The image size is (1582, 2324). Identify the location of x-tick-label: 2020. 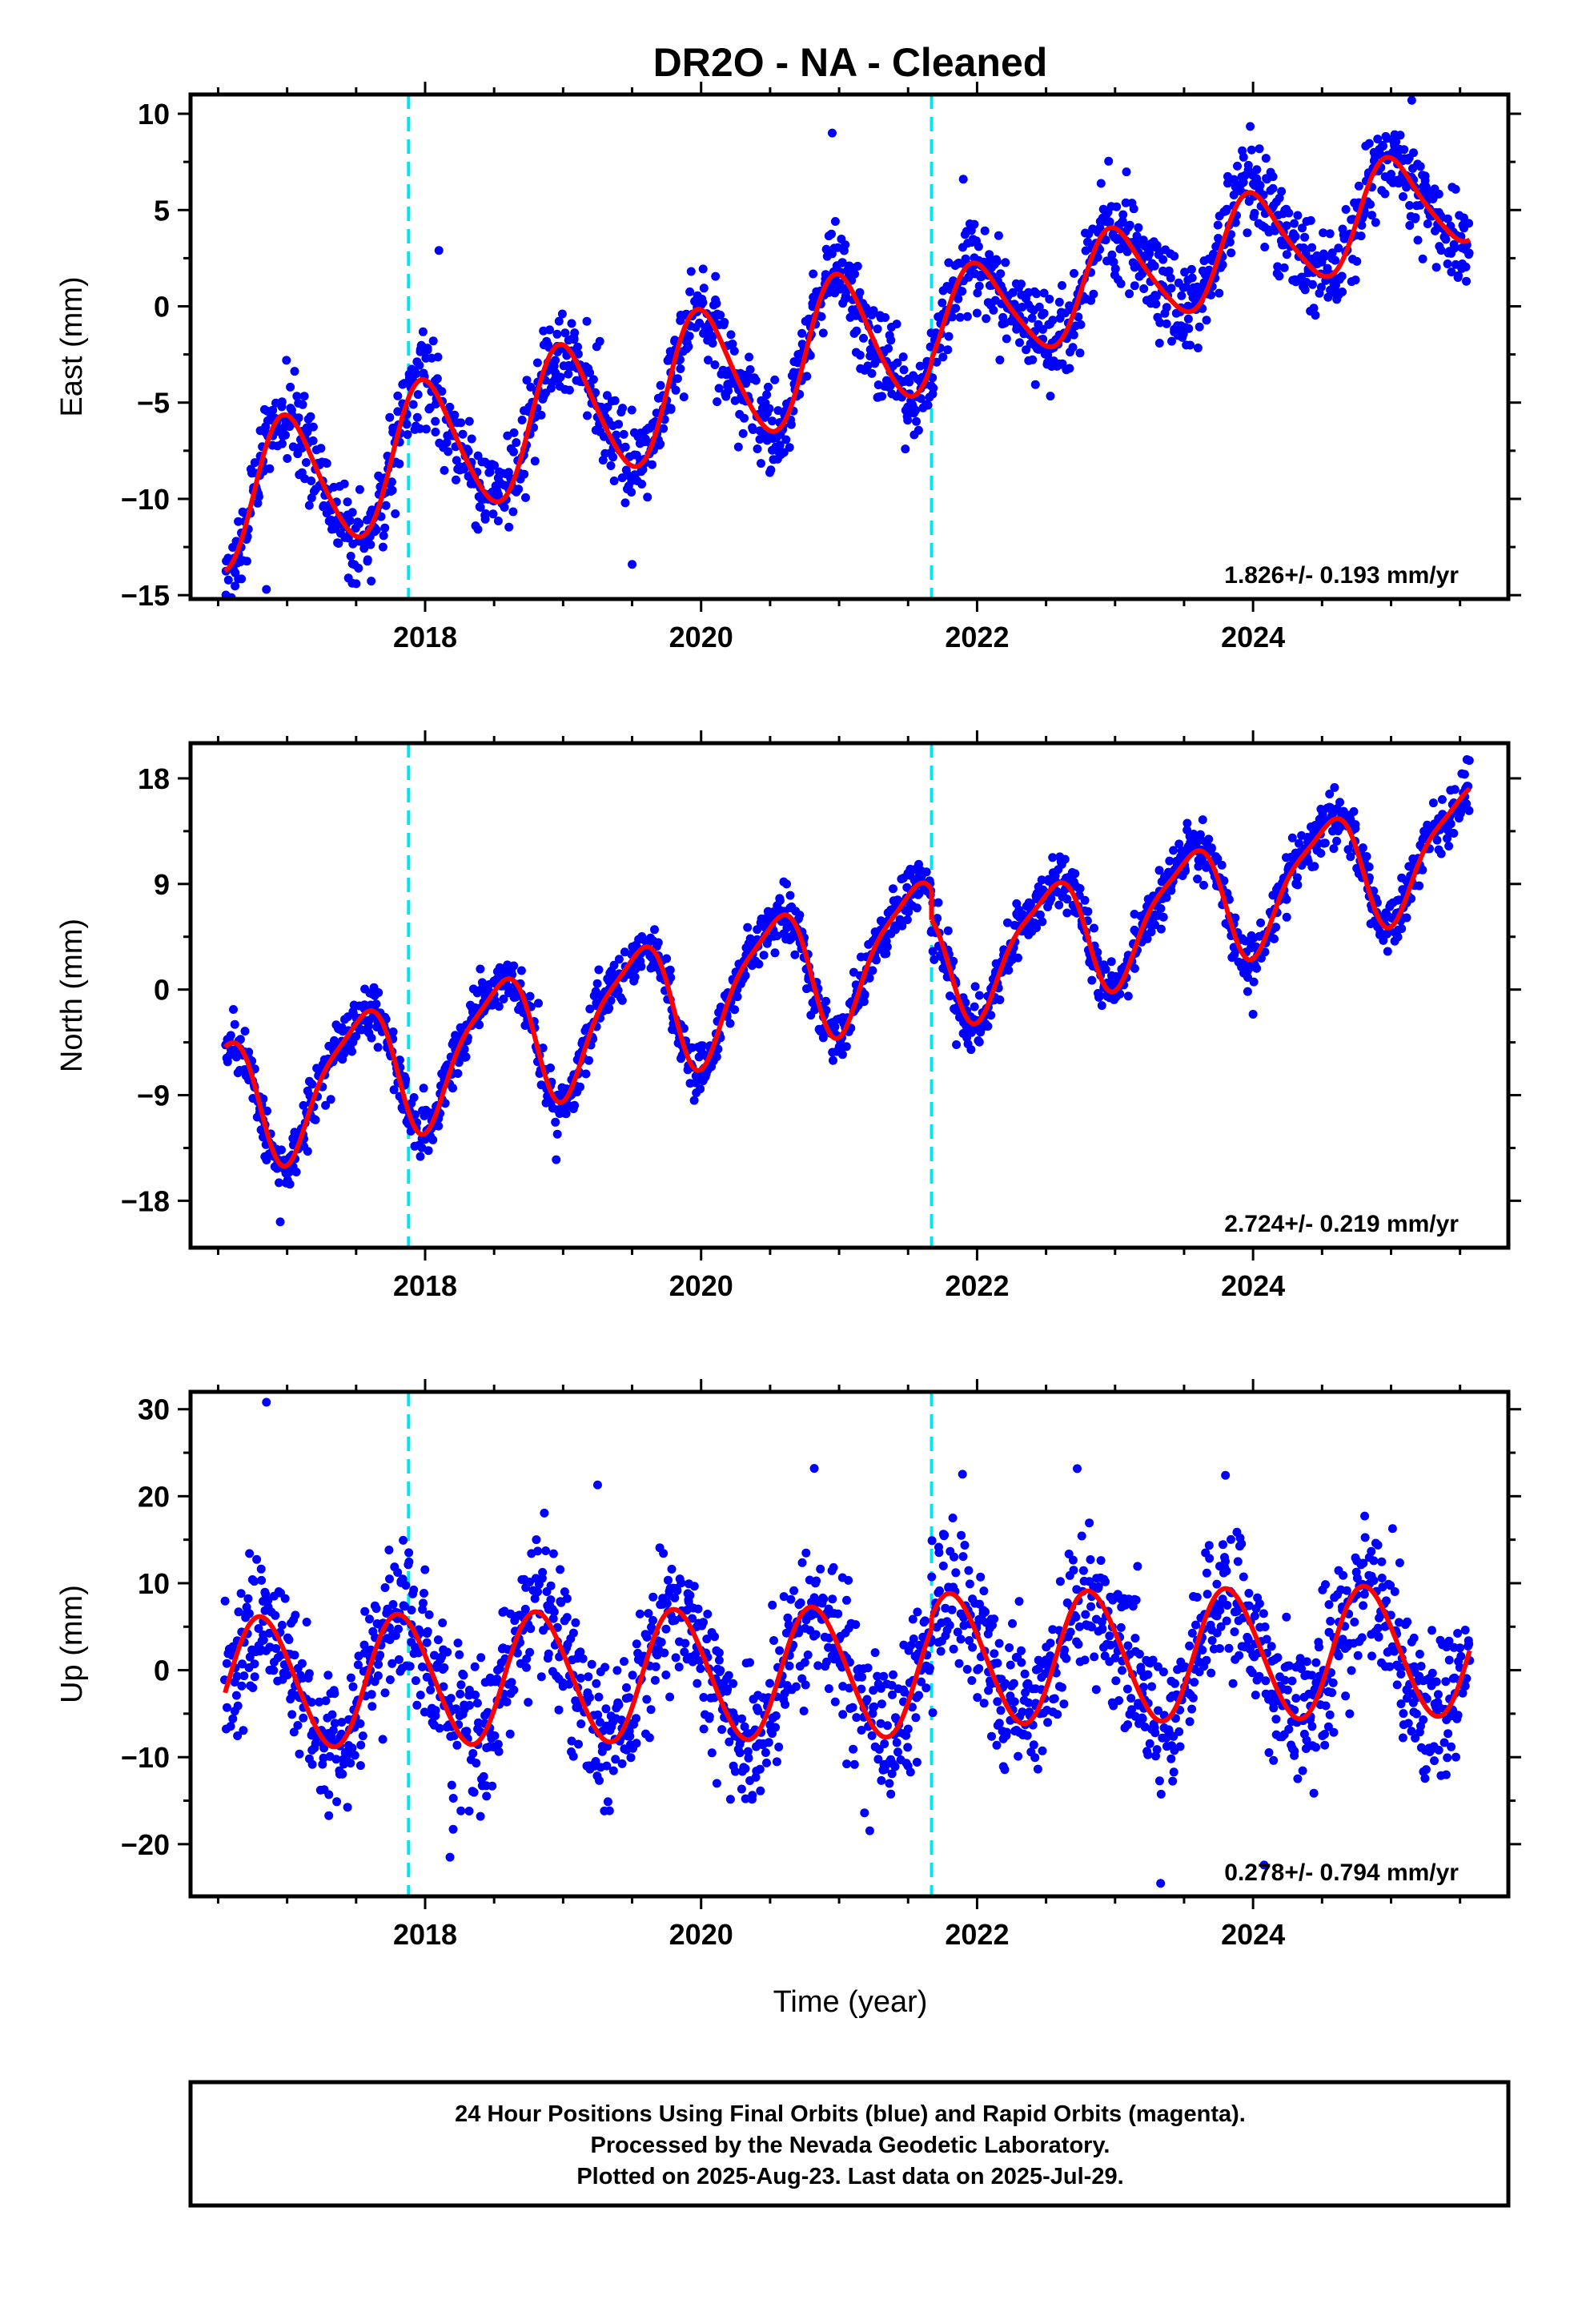
(701, 1285).